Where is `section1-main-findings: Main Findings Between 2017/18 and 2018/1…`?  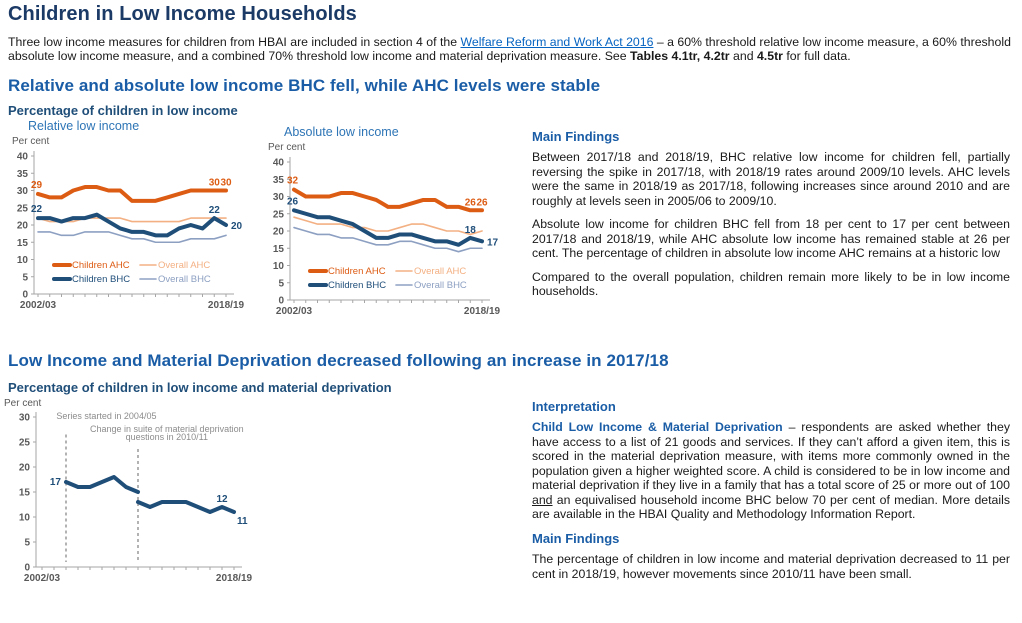 section1-main-findings: Main Findings Between 2017/18 and 2018/1… is located at coordinates (771, 218).